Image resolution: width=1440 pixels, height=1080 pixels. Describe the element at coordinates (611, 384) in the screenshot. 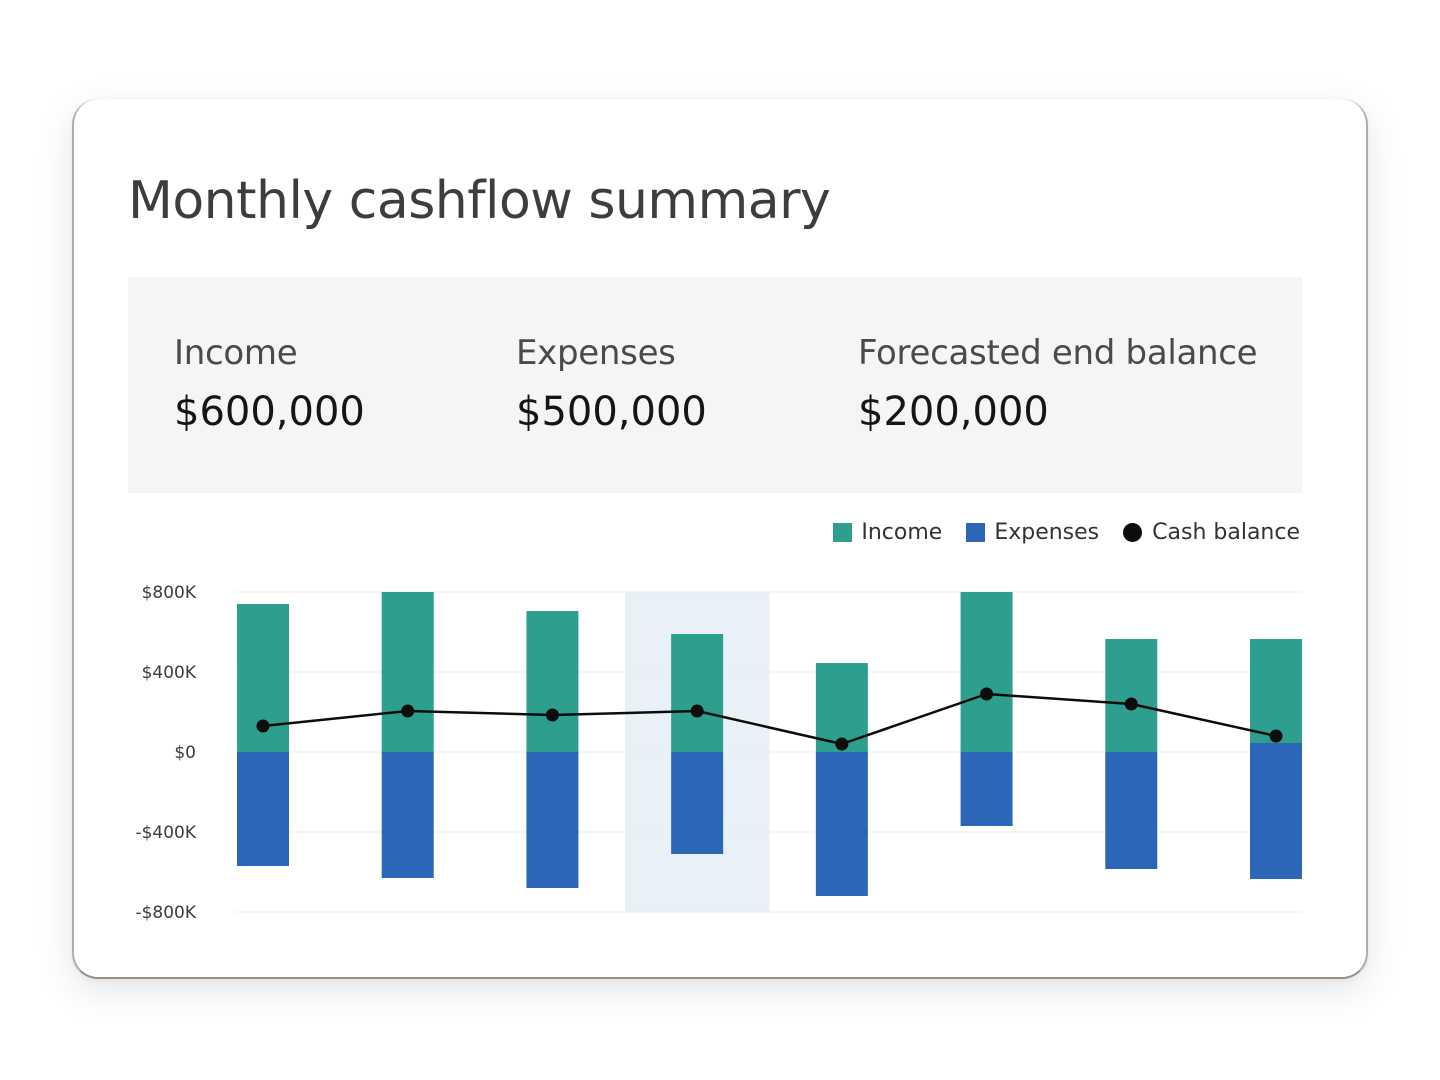

I see `expenses-metric: Expenses $500,000` at that location.